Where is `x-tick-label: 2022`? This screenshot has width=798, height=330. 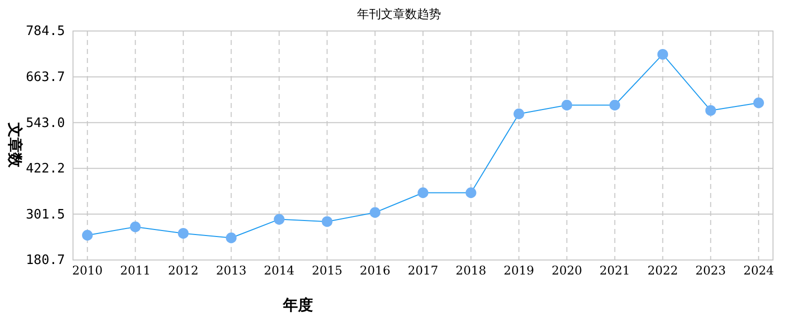
x-tick-label: 2022 is located at coordinates (662, 271).